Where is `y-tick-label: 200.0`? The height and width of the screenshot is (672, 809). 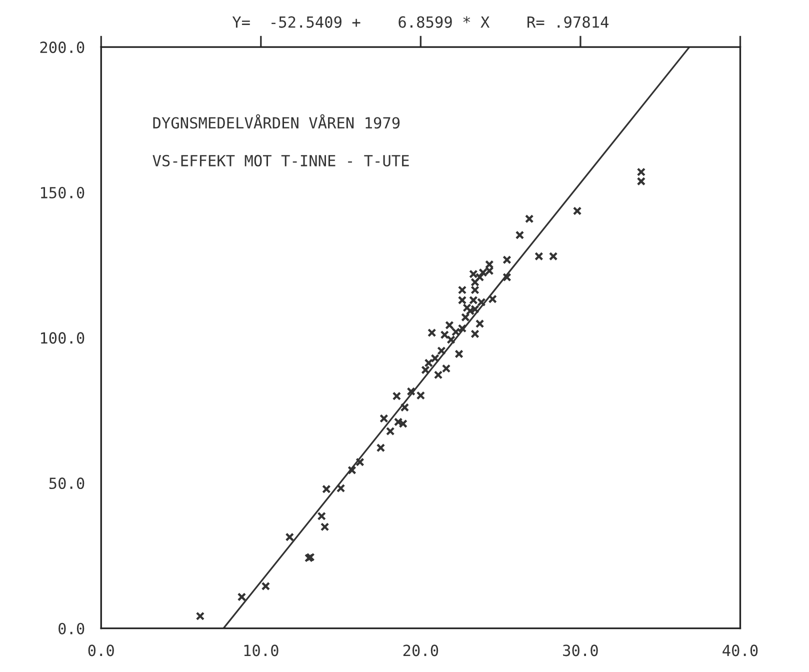 y-tick-label: 200.0 is located at coordinates (62, 48).